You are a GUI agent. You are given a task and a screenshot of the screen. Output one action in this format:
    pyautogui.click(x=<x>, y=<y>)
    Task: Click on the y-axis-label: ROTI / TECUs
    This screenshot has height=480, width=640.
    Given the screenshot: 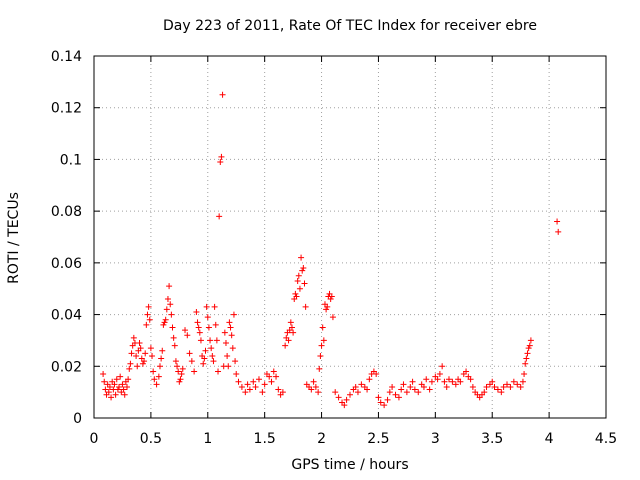 What is the action you would take?
    pyautogui.click(x=14, y=238)
    